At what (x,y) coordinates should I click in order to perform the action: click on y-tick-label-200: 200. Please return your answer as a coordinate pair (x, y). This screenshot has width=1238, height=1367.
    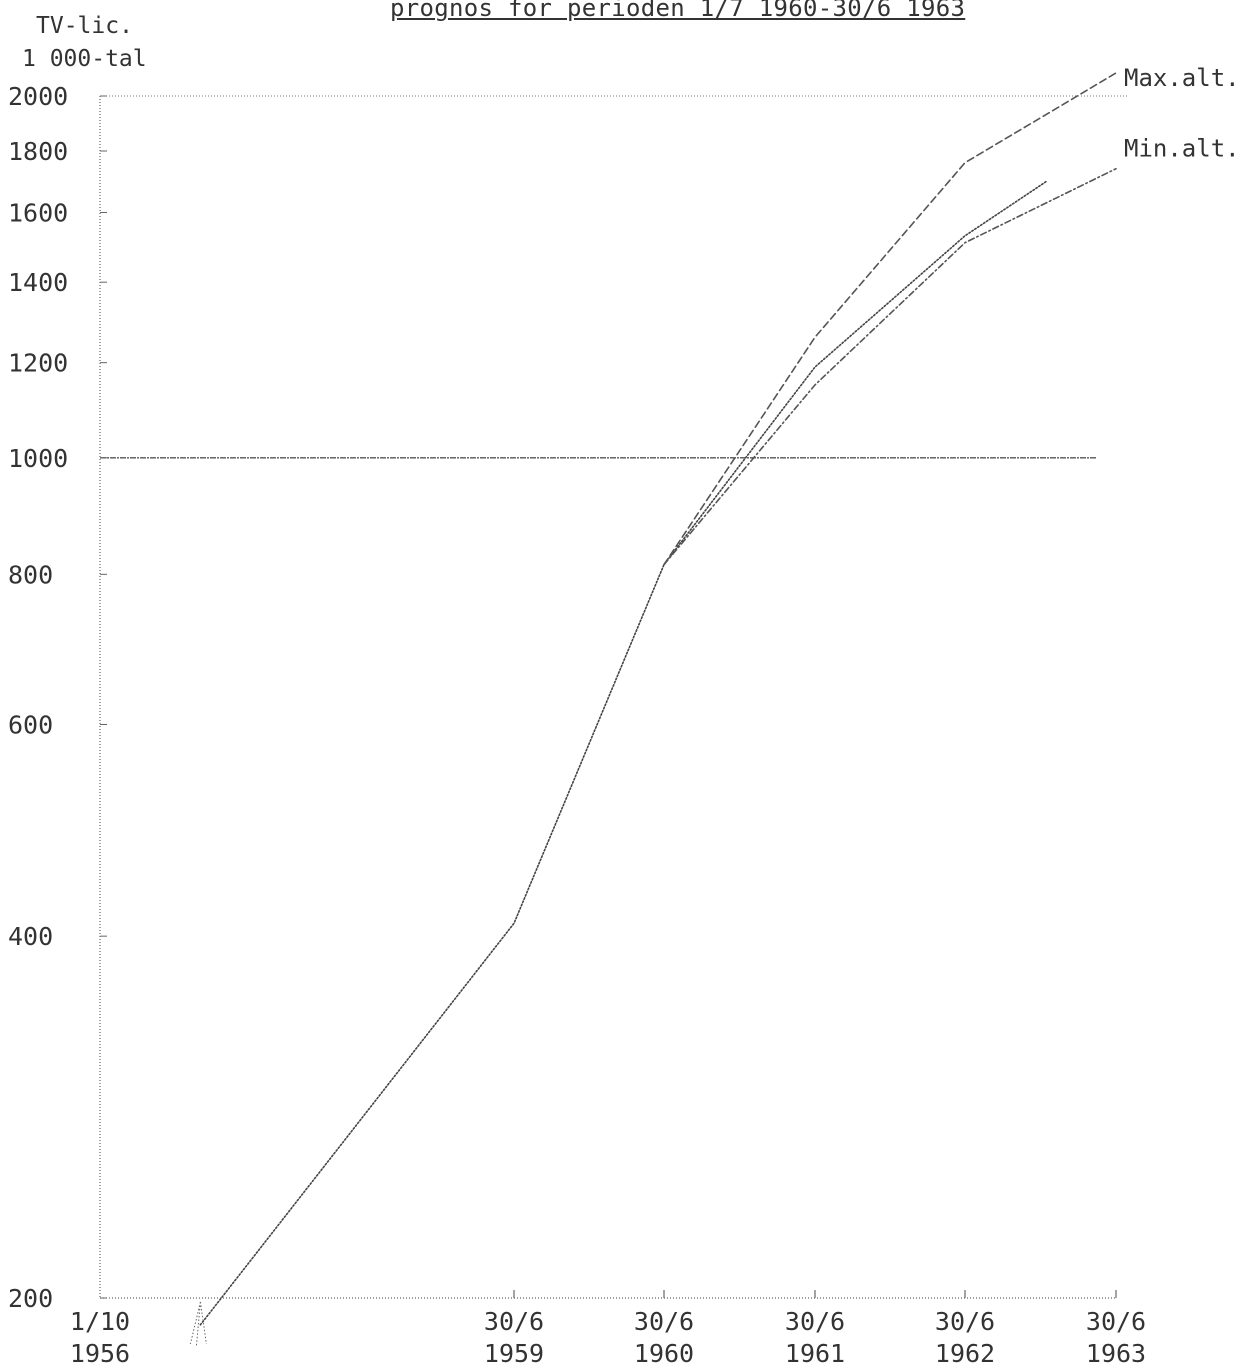
    Looking at the image, I should click on (30, 1298).